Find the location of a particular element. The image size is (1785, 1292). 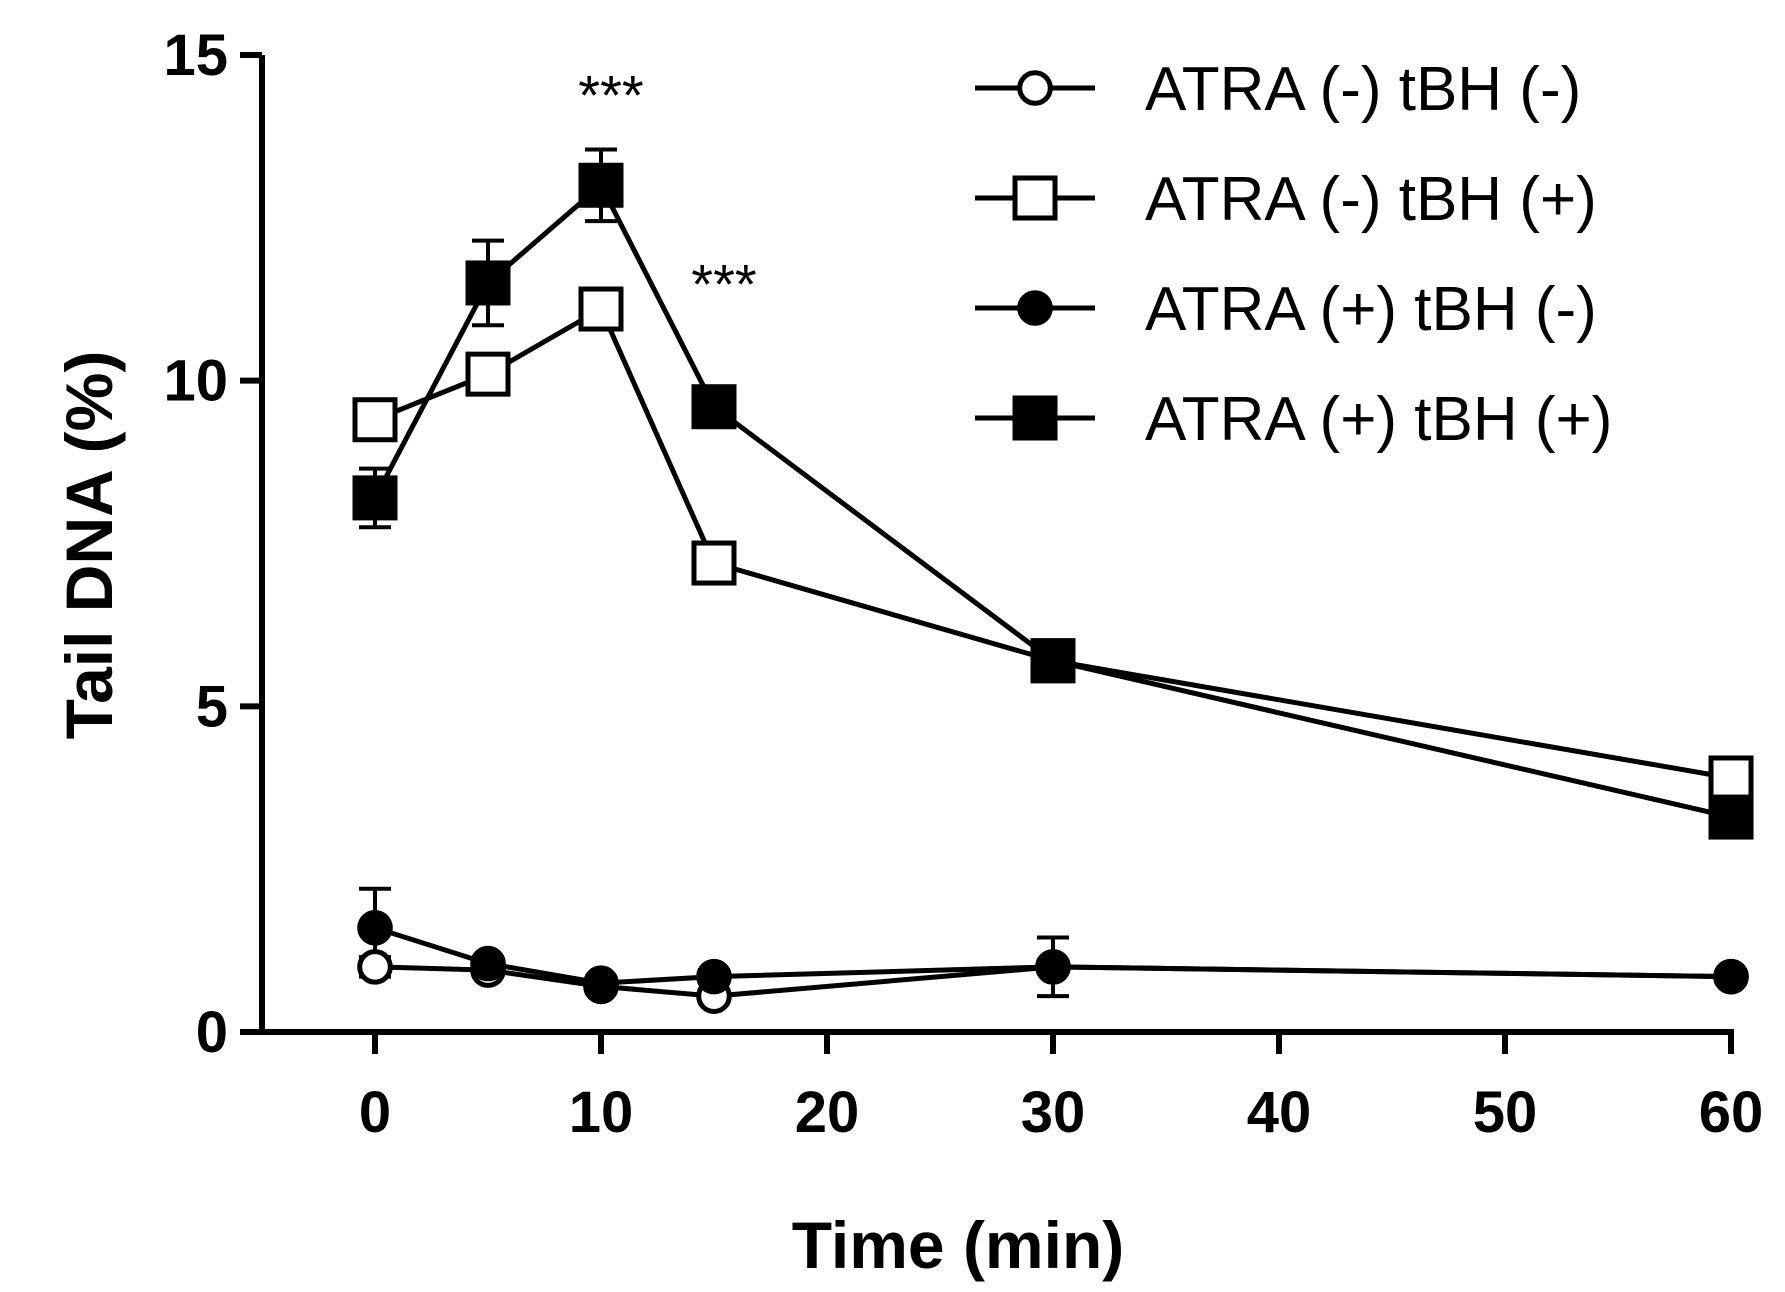

legend-label: ATRA (+) tBH (-) is located at coordinates (1371, 309).